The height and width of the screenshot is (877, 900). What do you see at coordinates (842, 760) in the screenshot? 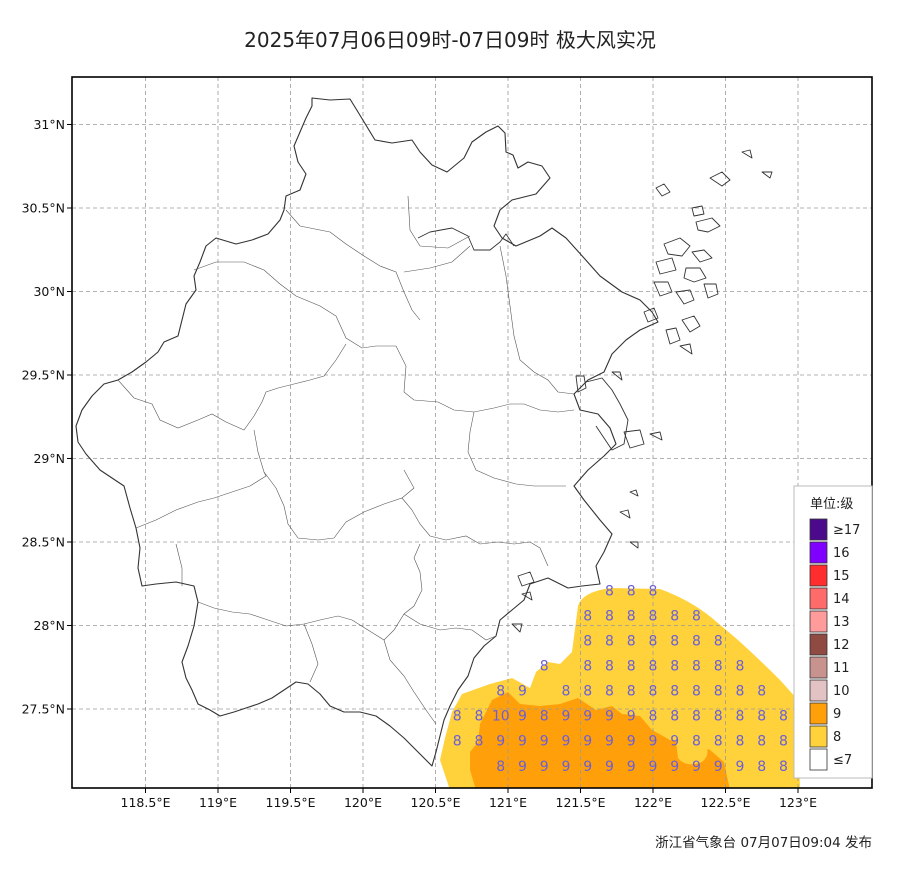
I see `legend-label: ≤7` at bounding box center [842, 760].